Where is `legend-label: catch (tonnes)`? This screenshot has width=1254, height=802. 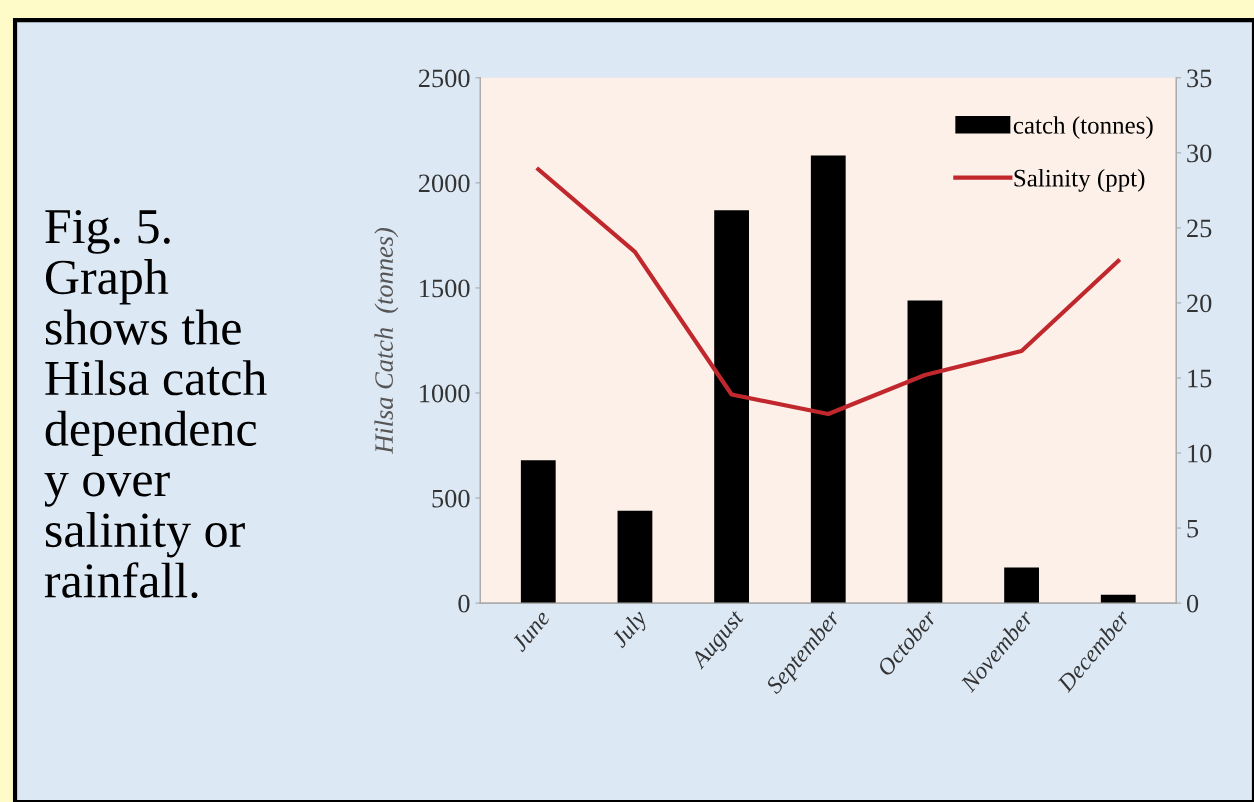 legend-label: catch (tonnes) is located at coordinates (1083, 127).